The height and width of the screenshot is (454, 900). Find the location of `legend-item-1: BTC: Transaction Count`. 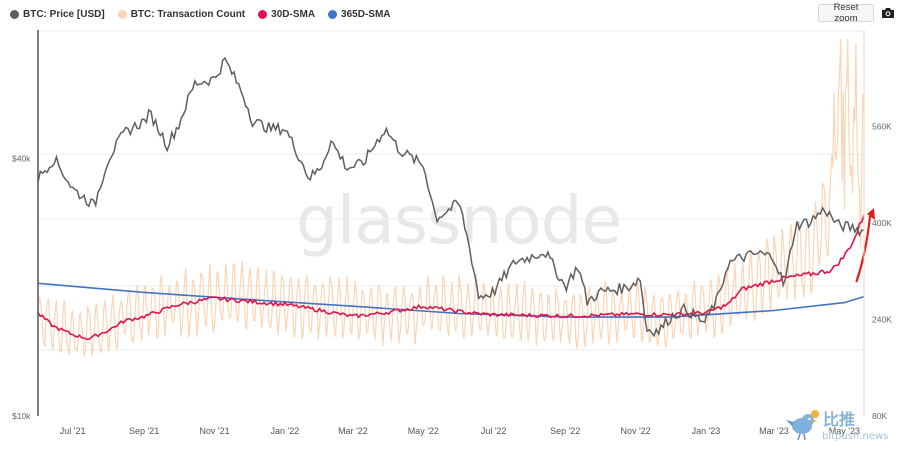

legend-item-1: BTC: Transaction Count is located at coordinates (181, 14).